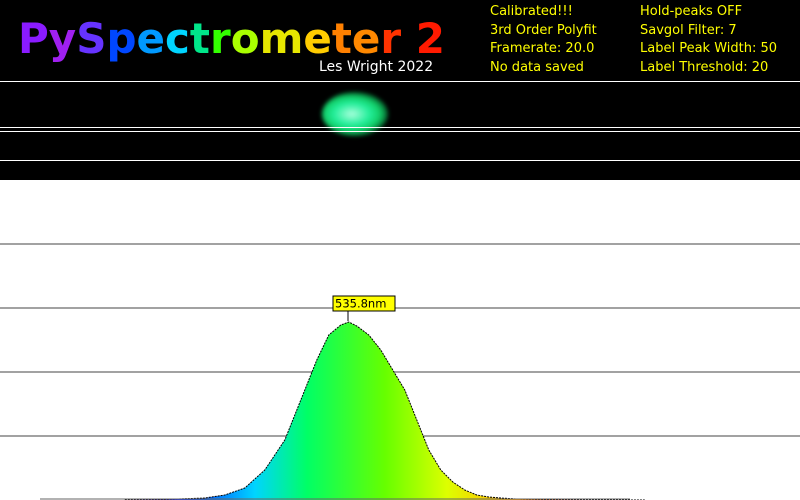 The width and height of the screenshot is (800, 500). Describe the element at coordinates (355, 114) in the screenshot. I see `light-source-blob` at that location.